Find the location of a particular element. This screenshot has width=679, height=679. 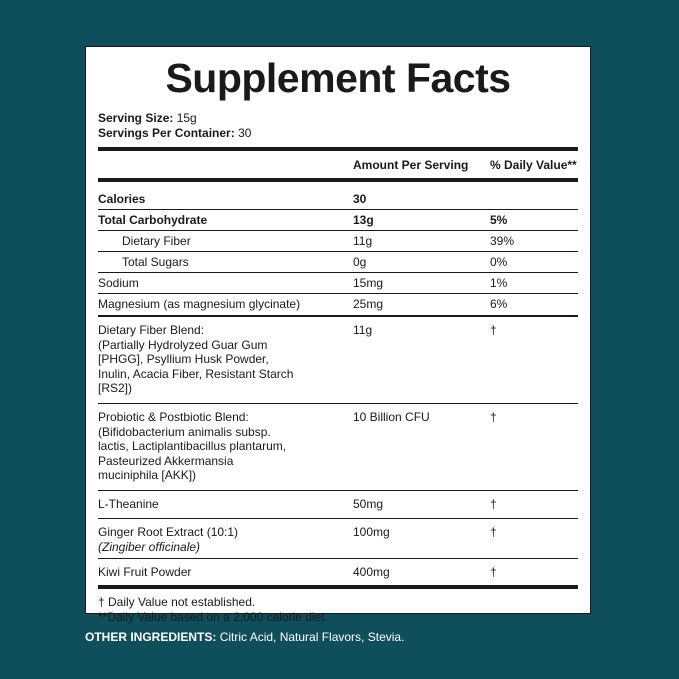

blend-amount: 10 Billion CFU is located at coordinates (391, 417).